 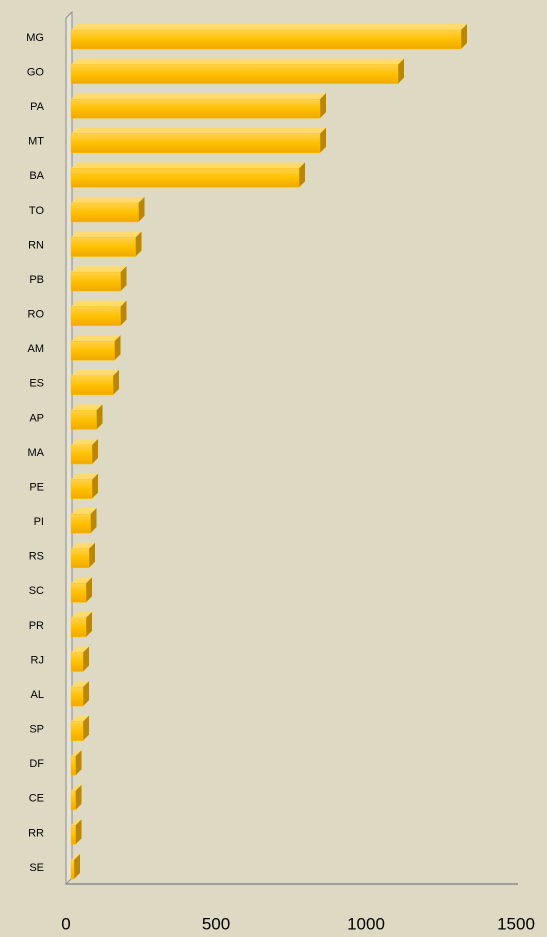 What do you see at coordinates (36, 764) in the screenshot?
I see `y-tick-label: DF` at bounding box center [36, 764].